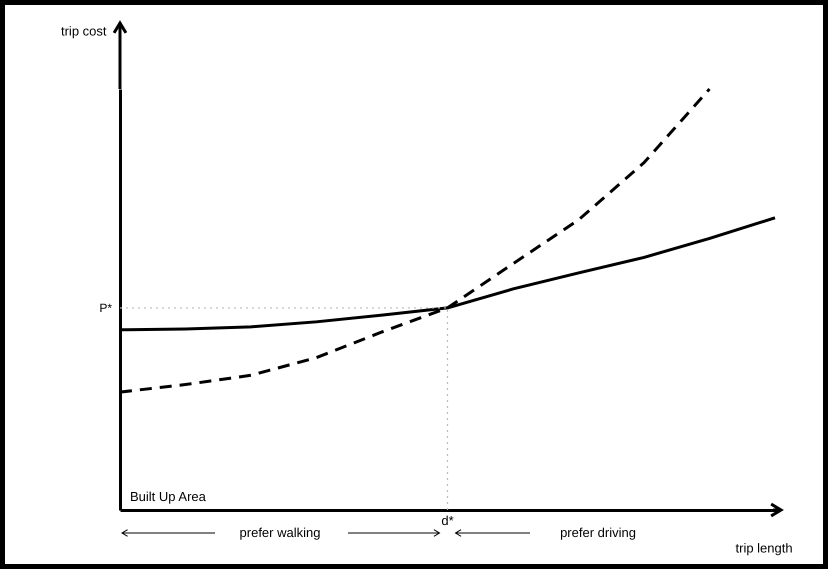 The height and width of the screenshot is (569, 828). I want to click on y-axis-title: trip cost, so click(83, 31).